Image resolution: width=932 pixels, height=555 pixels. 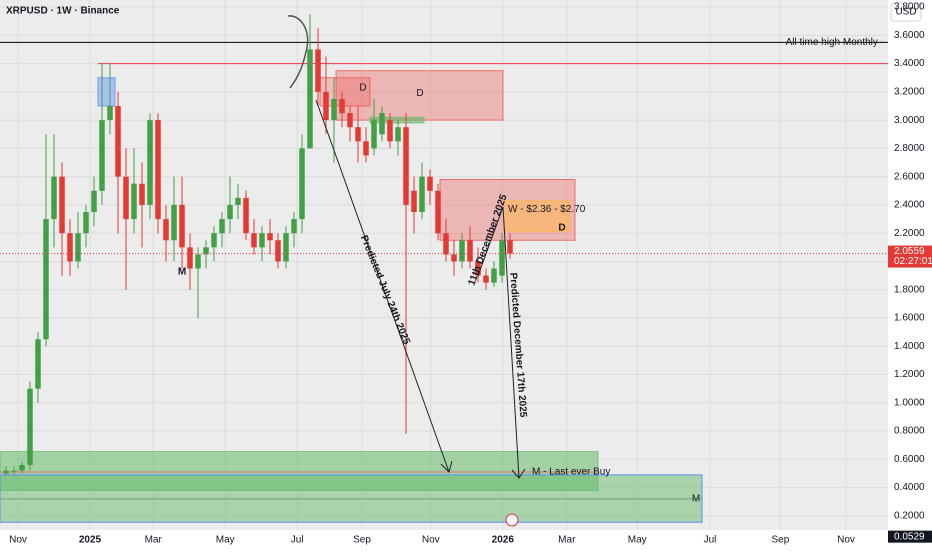 What do you see at coordinates (182, 272) in the screenshot?
I see `note: M` at bounding box center [182, 272].